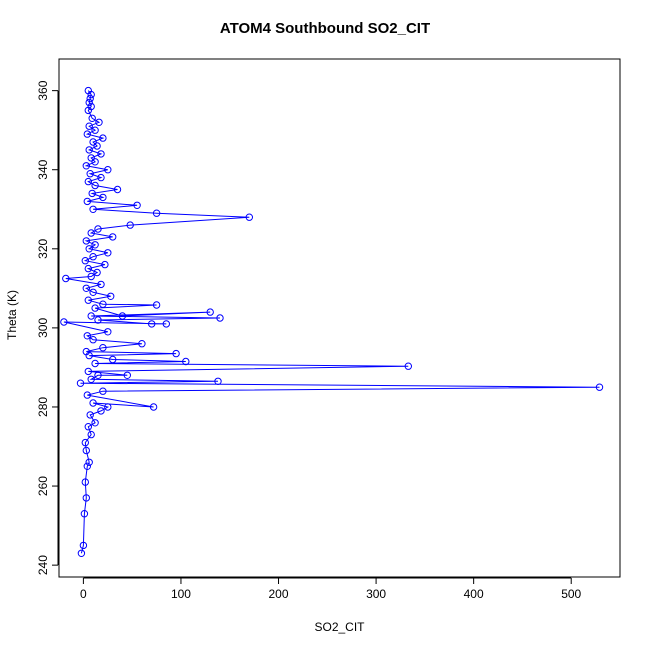  What do you see at coordinates (43, 565) in the screenshot?
I see `y-tick-label: 240` at bounding box center [43, 565].